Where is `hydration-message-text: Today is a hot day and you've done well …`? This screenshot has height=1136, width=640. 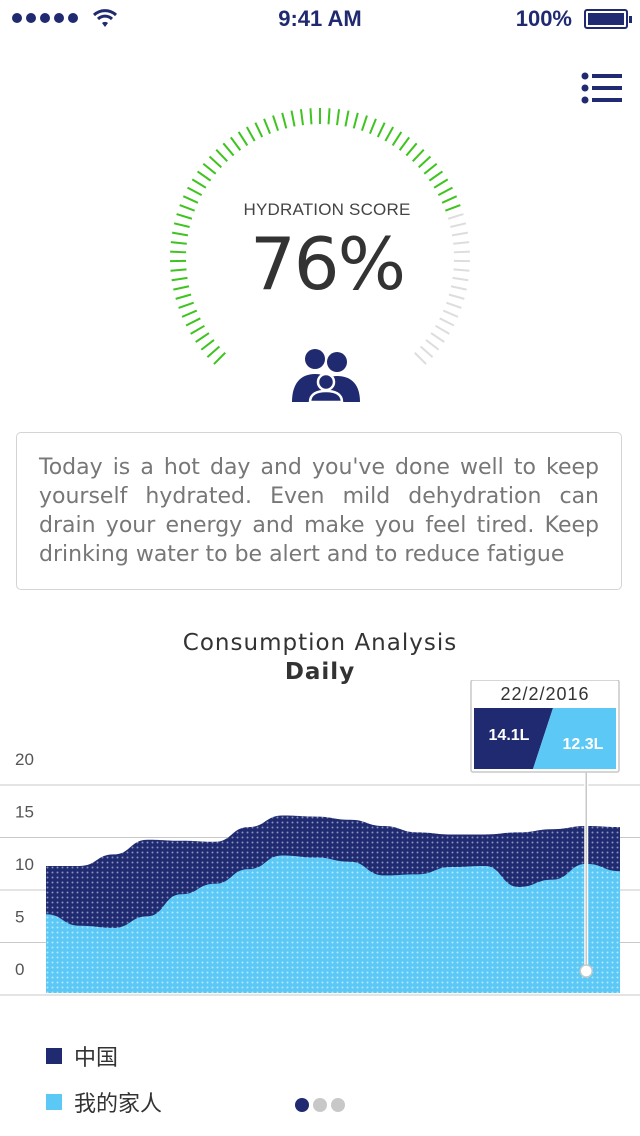 hydration-message-text: Today is a hot day and you've done well … is located at coordinates (319, 511).